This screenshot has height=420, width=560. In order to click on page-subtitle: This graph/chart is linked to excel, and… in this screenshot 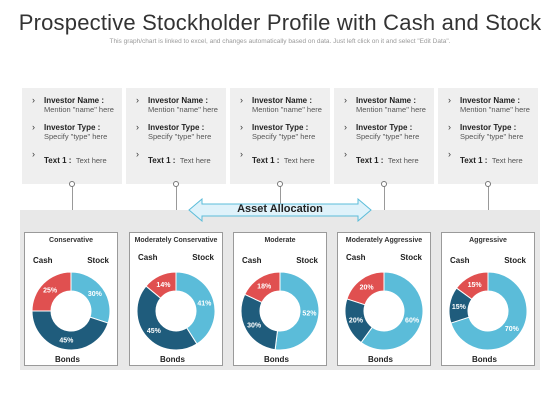, I will do `click(280, 41)`.